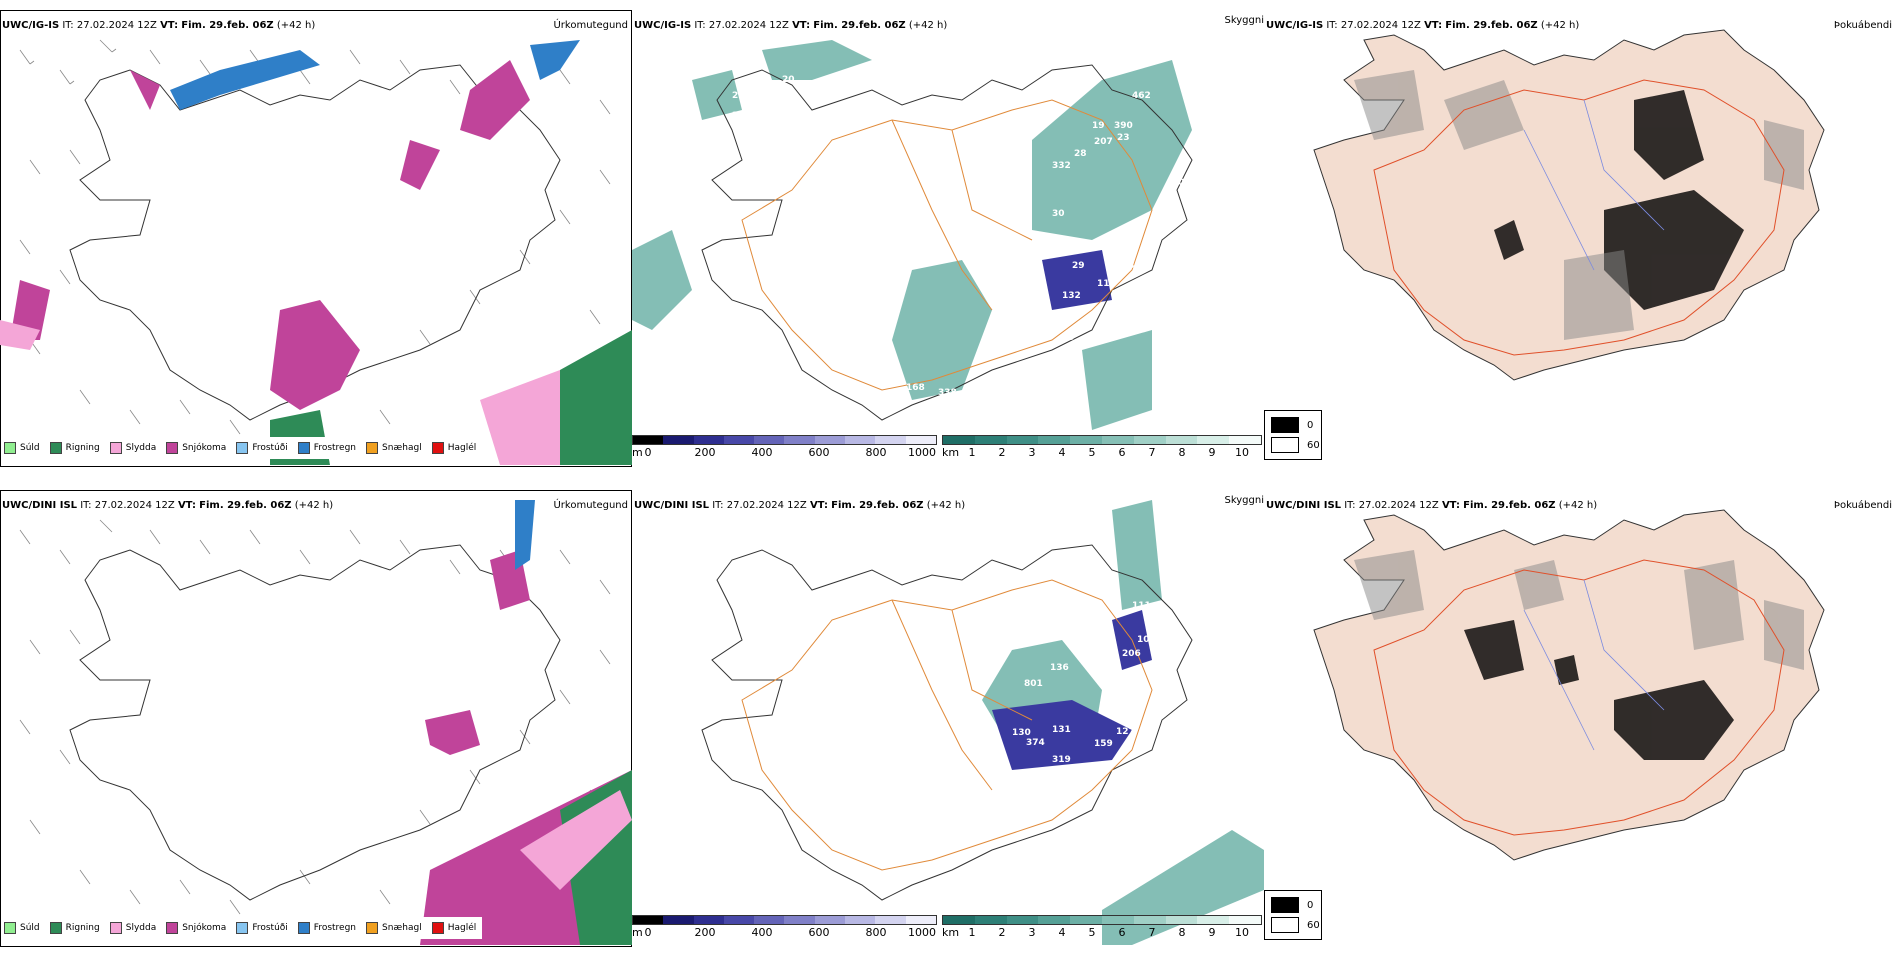  What do you see at coordinates (1078, 266) in the screenshot?
I see `visibility-label: 29` at bounding box center [1078, 266].